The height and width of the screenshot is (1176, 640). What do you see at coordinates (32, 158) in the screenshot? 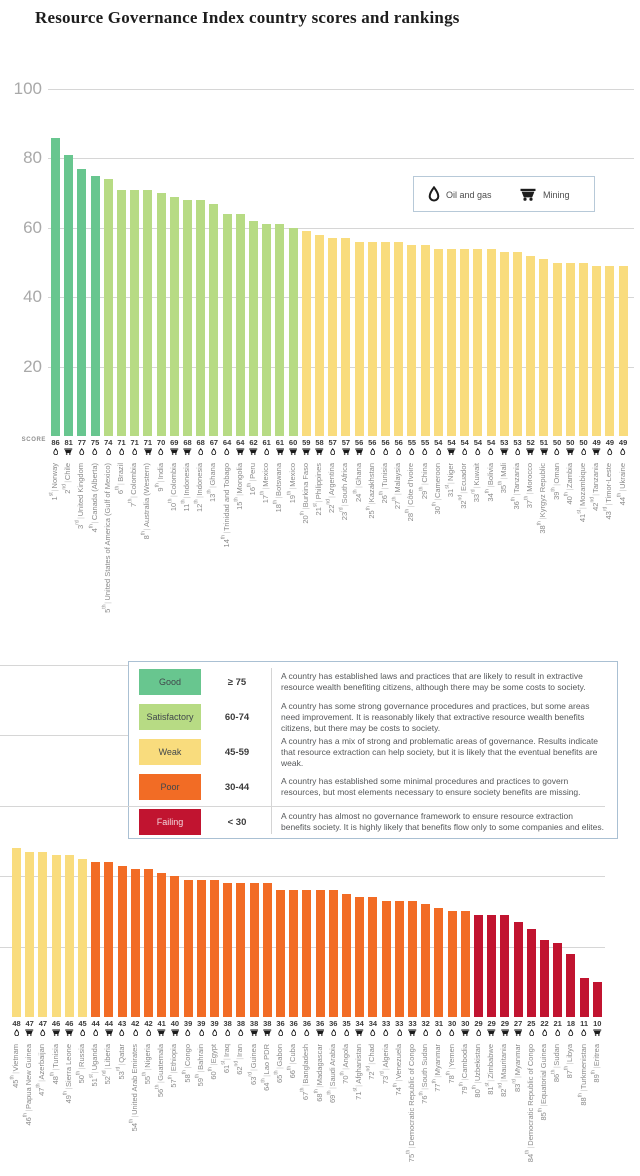
I see `y-tick-label: 80` at bounding box center [32, 158].